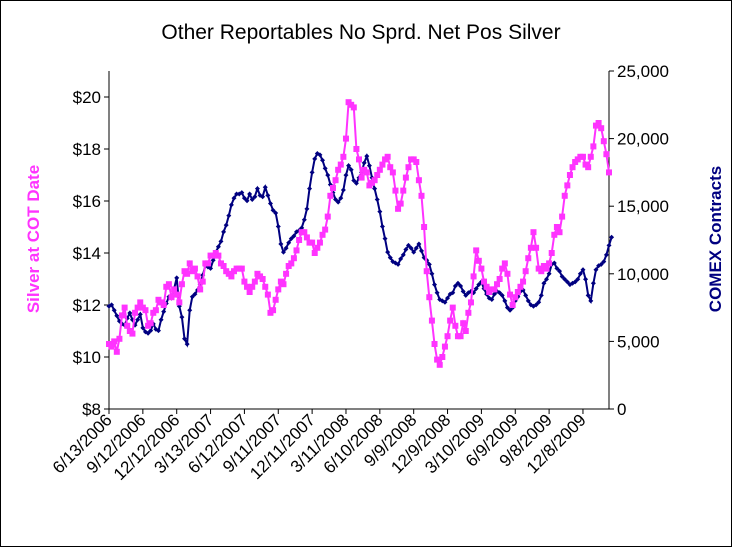  What do you see at coordinates (639, 240) in the screenshot?
I see `right-axis-ticks: 0 5,000 10,000 15,000 20,000 25,000` at bounding box center [639, 240].